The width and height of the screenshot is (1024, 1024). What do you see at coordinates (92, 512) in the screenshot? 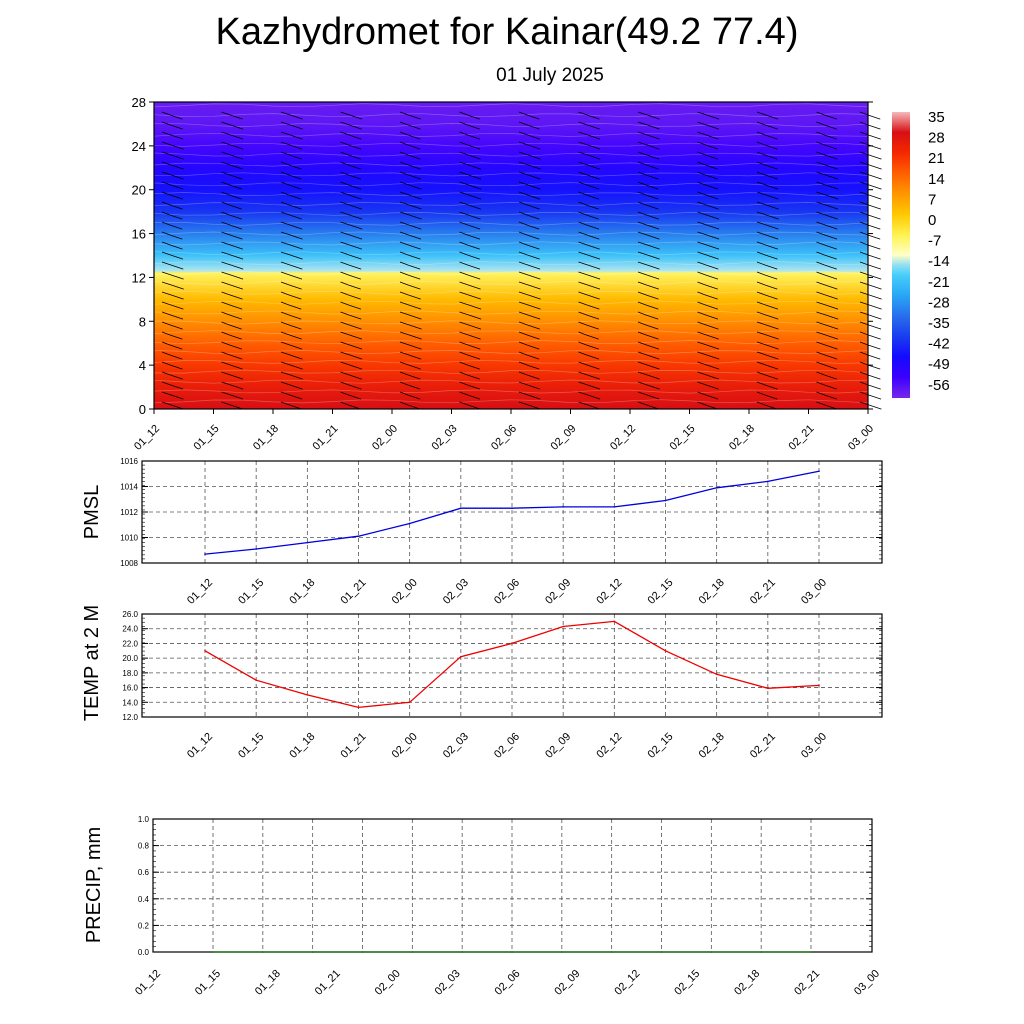
I see `pmsl-axis-label: PMSL` at bounding box center [92, 512].